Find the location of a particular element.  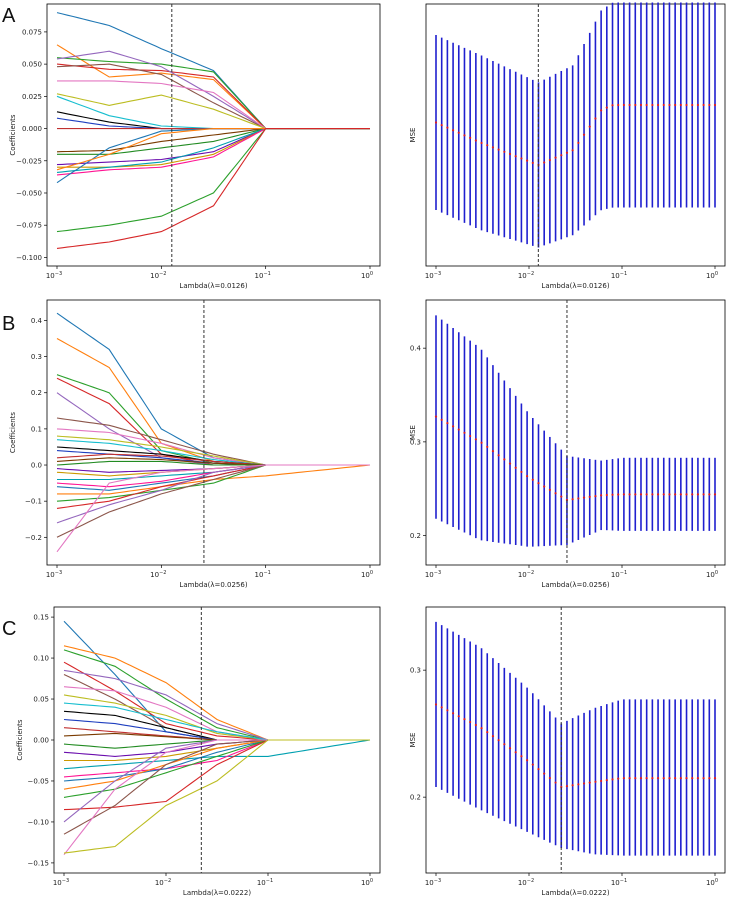

b-mse-ylabel: MSE is located at coordinates (413, 432).